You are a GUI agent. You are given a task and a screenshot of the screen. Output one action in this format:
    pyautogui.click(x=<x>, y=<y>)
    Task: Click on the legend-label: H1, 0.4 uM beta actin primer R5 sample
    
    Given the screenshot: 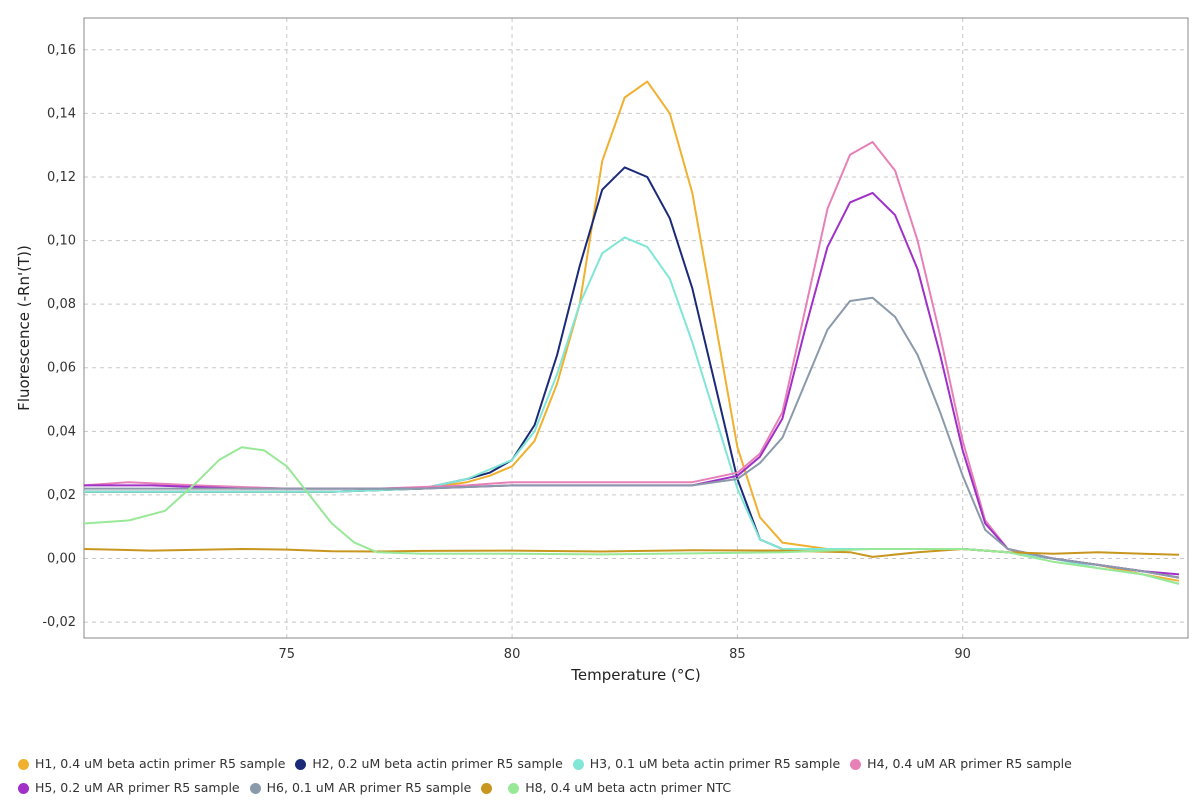 What is the action you would take?
    pyautogui.click(x=160, y=763)
    